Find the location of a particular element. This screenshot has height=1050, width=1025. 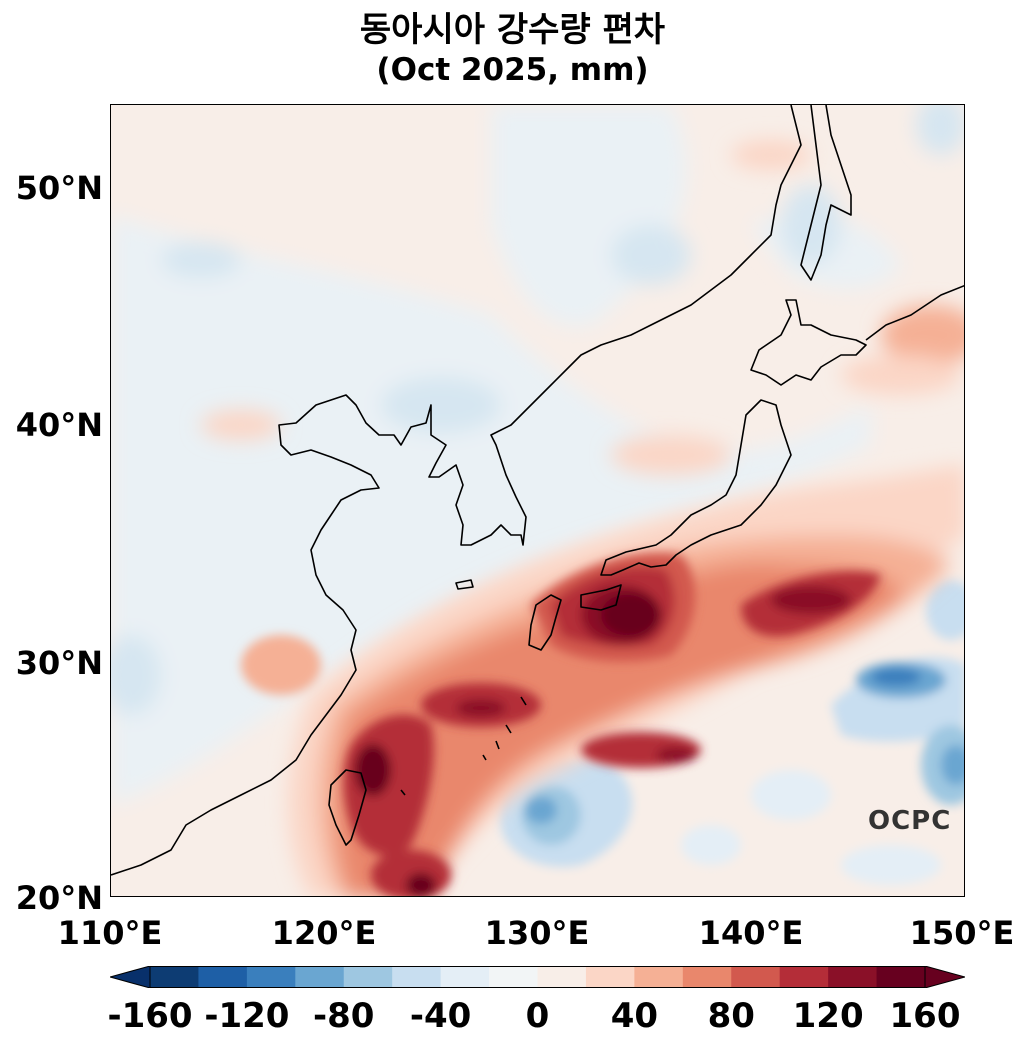

coastline-ryukyu is located at coordinates (463, 746).